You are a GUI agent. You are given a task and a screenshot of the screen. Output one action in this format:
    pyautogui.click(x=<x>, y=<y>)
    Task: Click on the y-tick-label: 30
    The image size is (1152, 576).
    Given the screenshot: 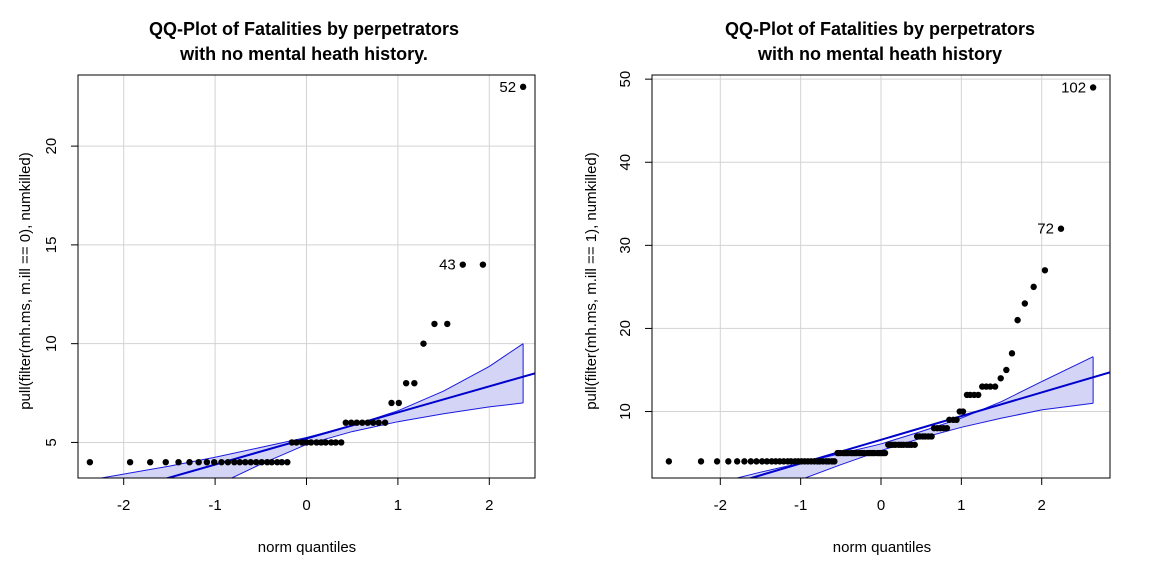 What is the action you would take?
    pyautogui.click(x=625, y=245)
    